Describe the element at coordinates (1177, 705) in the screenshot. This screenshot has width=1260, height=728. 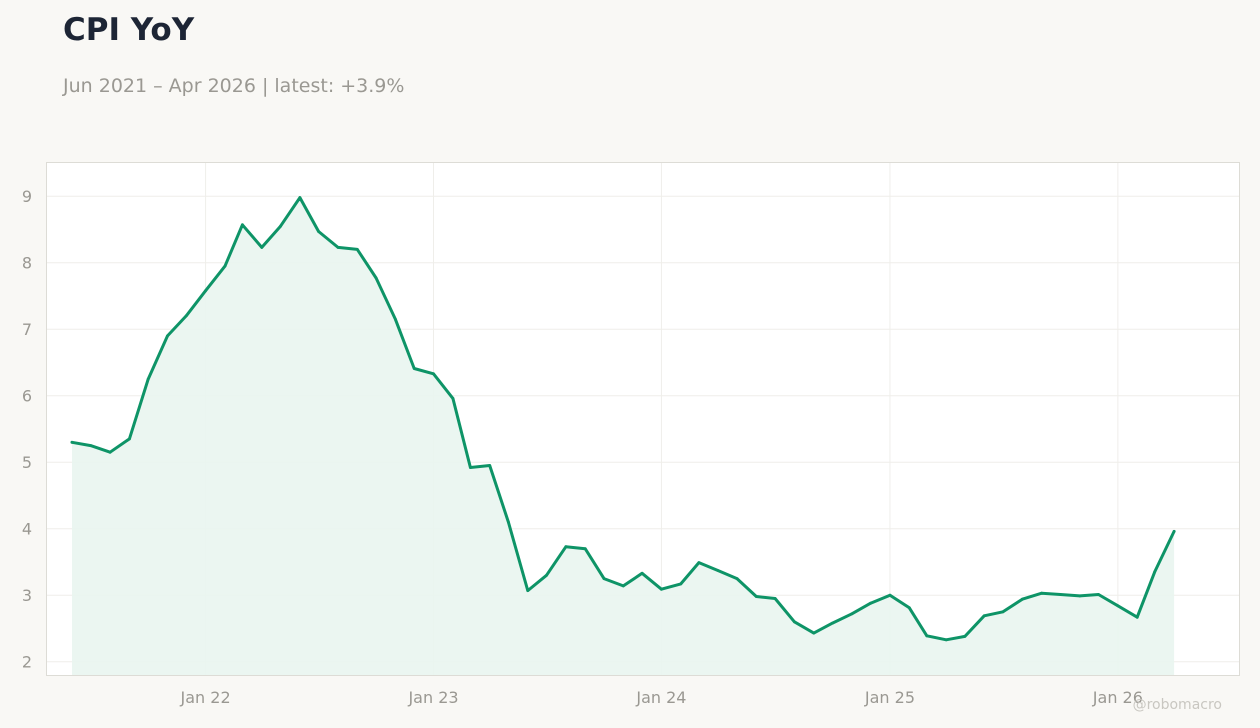
I see `credit-text: @robomacro` at that location.